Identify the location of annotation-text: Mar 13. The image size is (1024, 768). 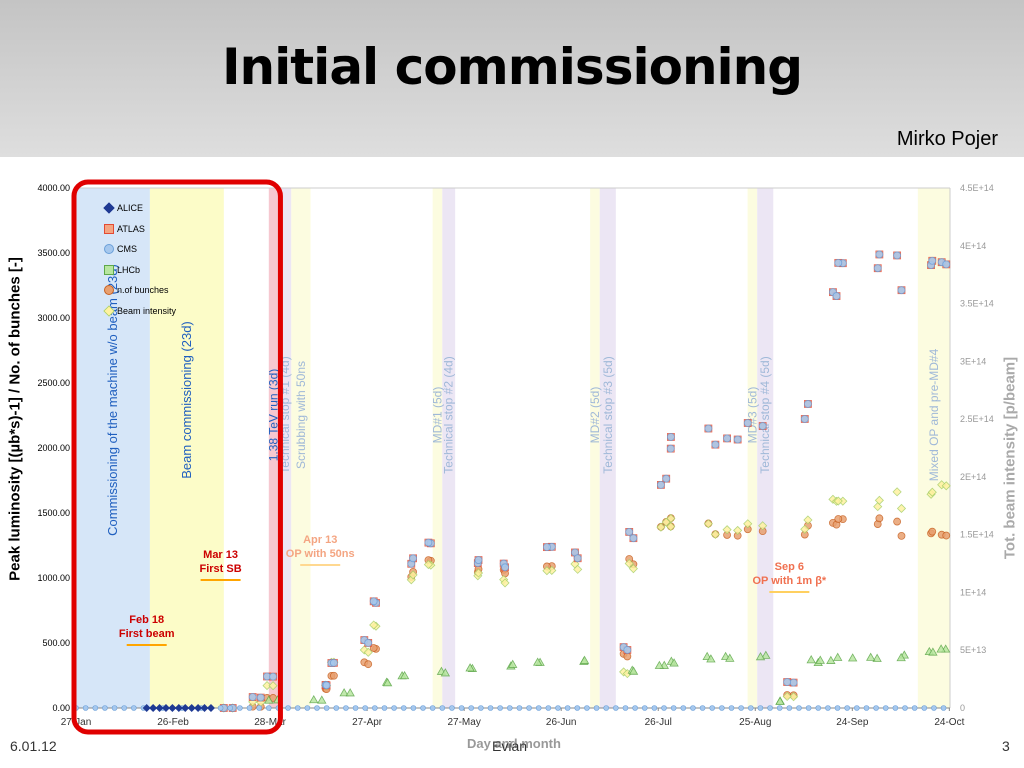
(220, 555).